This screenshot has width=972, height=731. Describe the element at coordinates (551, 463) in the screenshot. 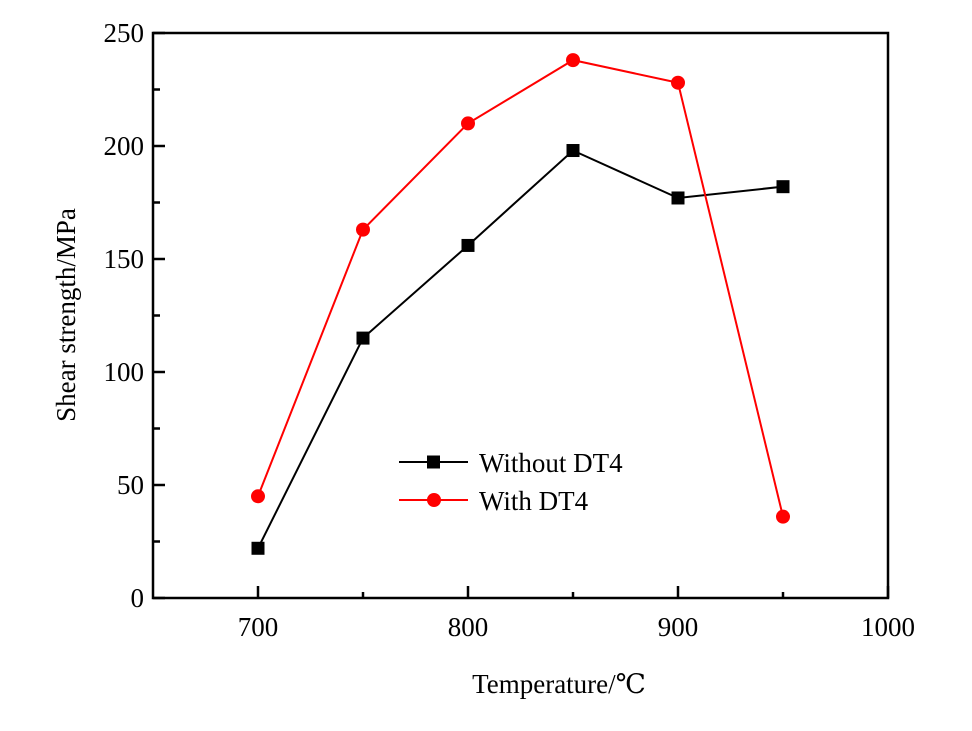

I see `legend-label: Without DT4` at that location.